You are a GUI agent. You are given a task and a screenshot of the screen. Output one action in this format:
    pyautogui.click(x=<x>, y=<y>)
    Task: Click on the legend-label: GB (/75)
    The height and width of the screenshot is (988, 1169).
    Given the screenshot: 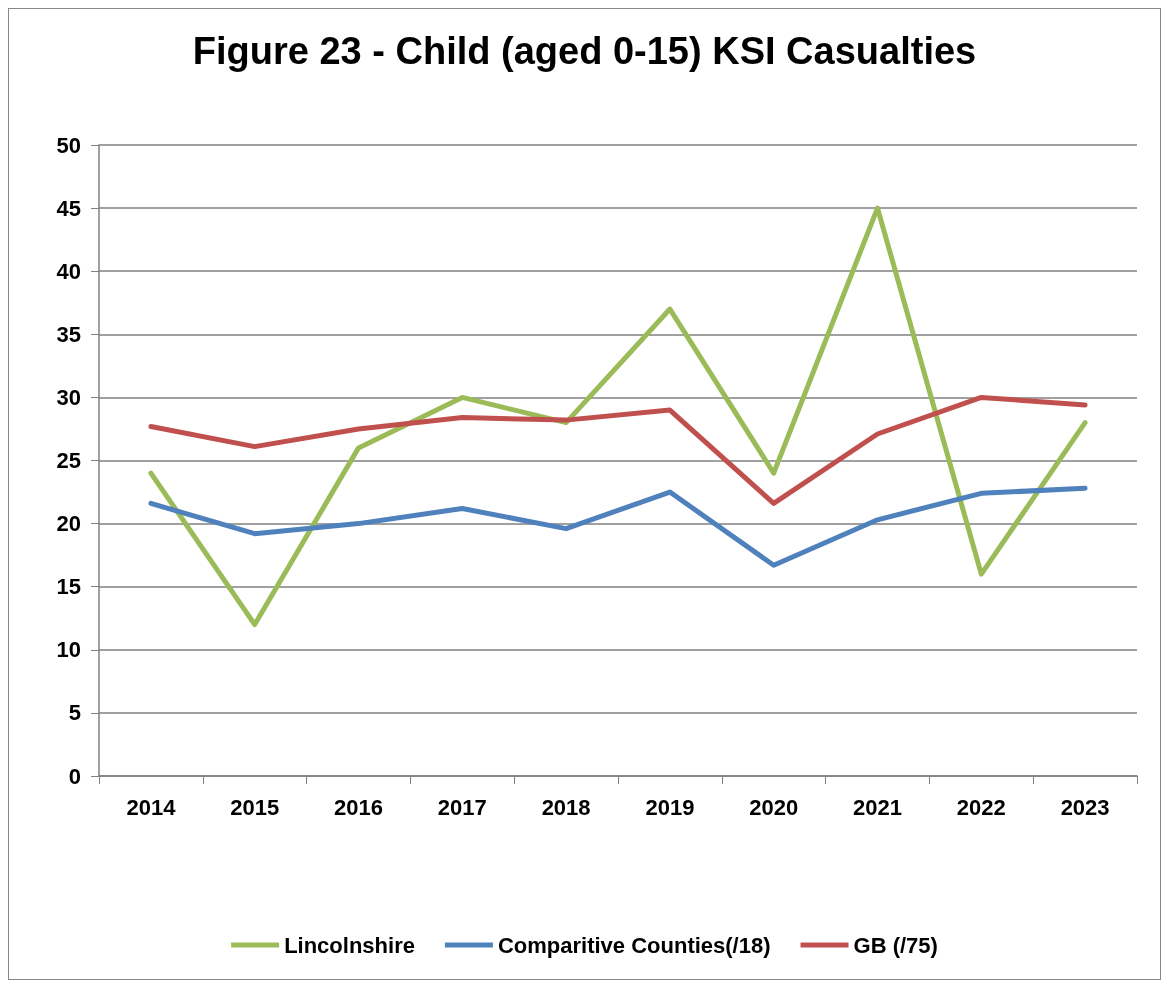 What is the action you would take?
    pyautogui.click(x=895, y=945)
    